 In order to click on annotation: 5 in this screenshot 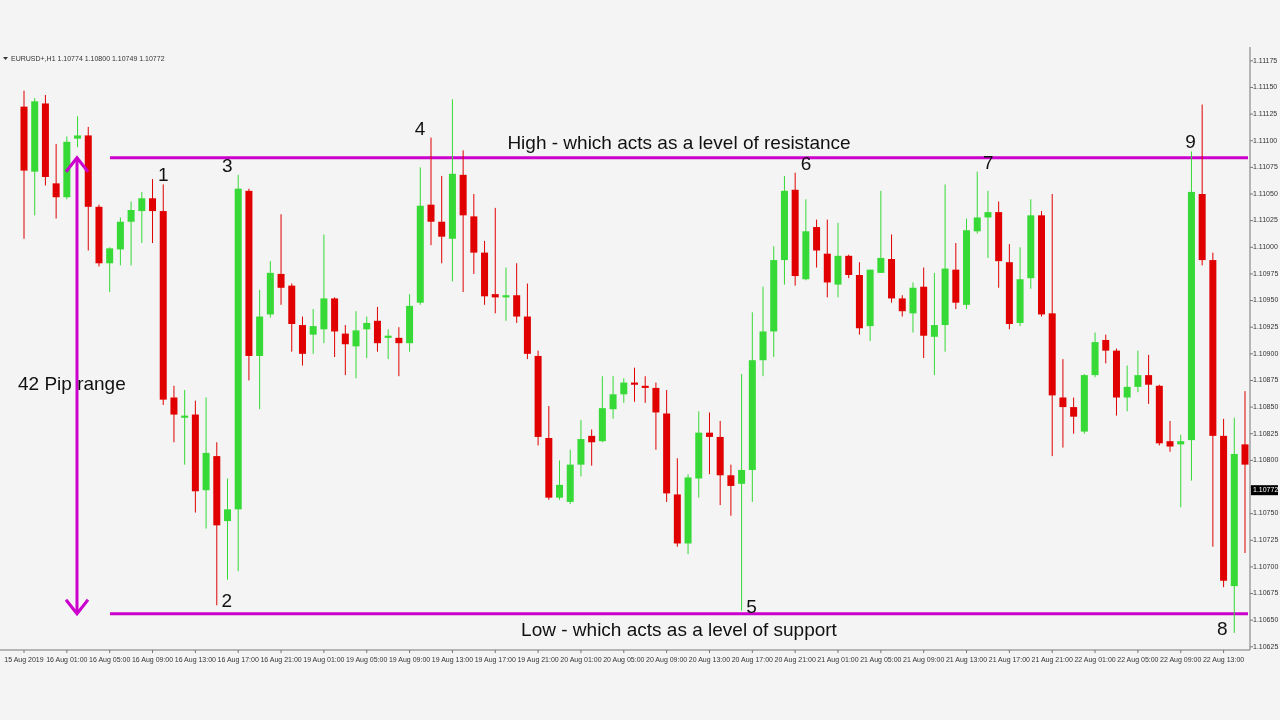, I will do `click(751, 606)`.